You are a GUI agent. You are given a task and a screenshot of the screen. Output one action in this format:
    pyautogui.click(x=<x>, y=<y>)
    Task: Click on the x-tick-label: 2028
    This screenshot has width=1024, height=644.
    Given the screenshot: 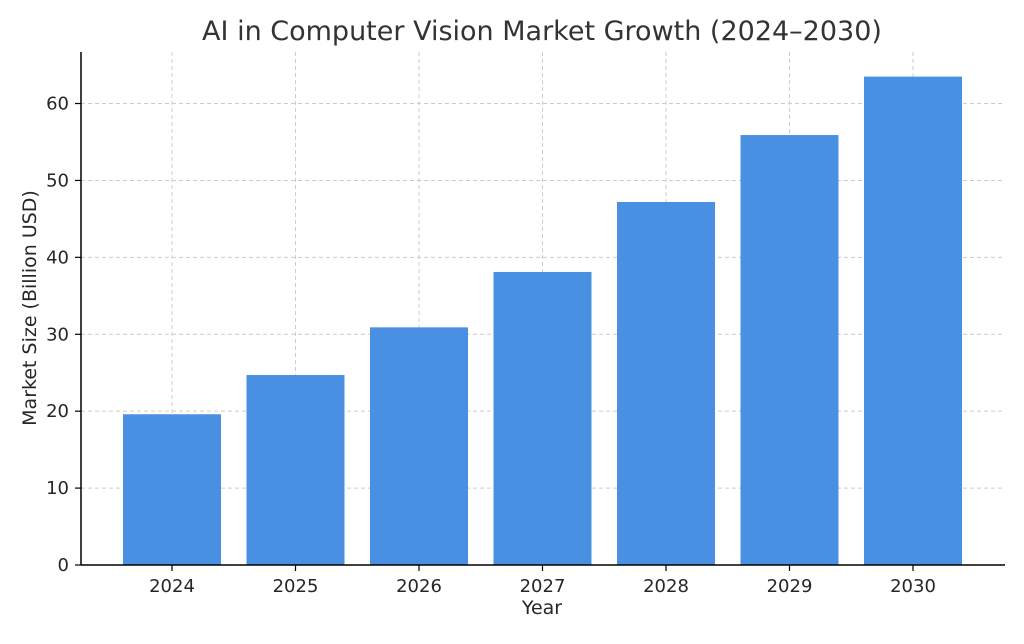 What is the action you would take?
    pyautogui.click(x=666, y=586)
    